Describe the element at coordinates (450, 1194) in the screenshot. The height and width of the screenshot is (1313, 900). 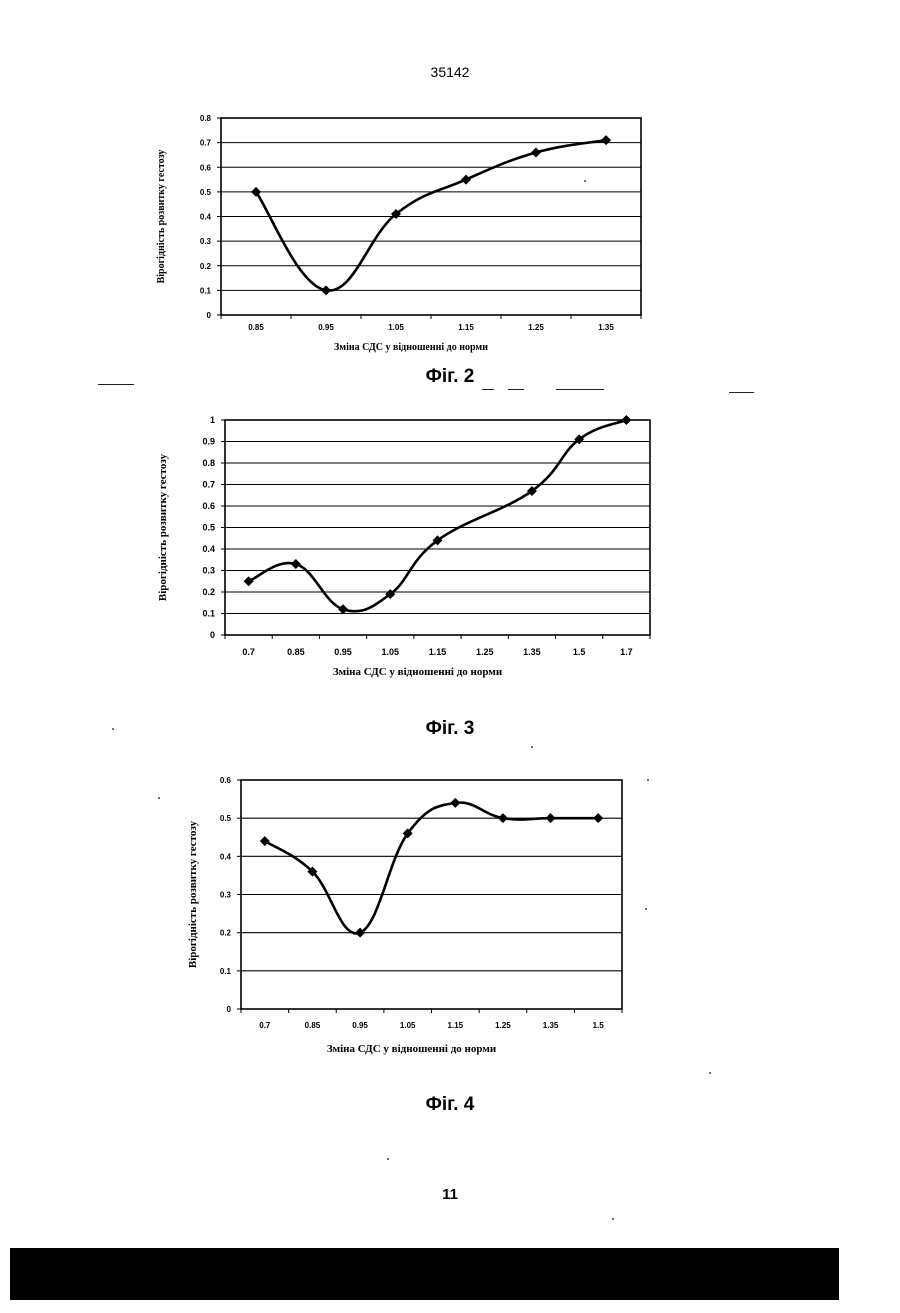
I see `page-number: 11` at that location.